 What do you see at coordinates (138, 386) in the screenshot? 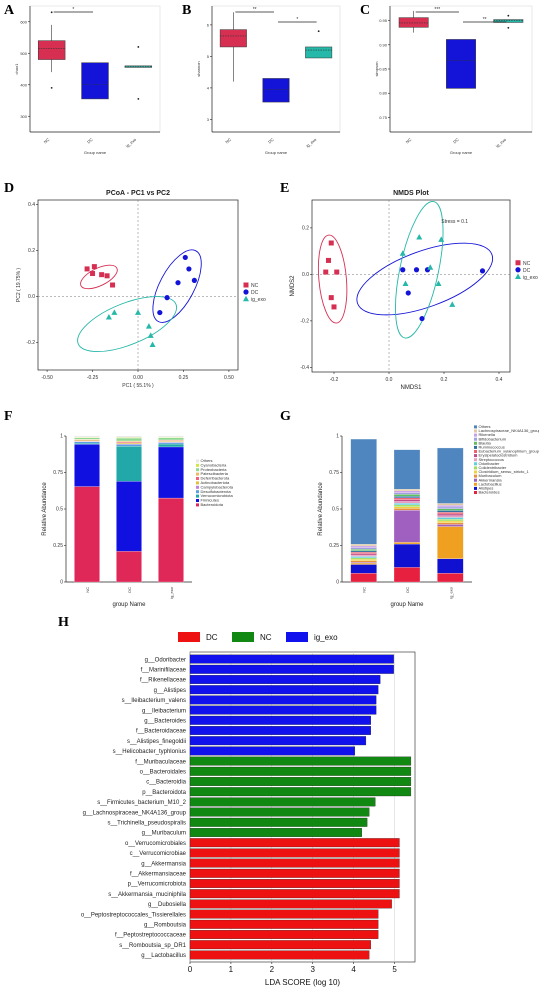
I see `x-axis-label: PC1 ( 55.1% )` at bounding box center [138, 386].